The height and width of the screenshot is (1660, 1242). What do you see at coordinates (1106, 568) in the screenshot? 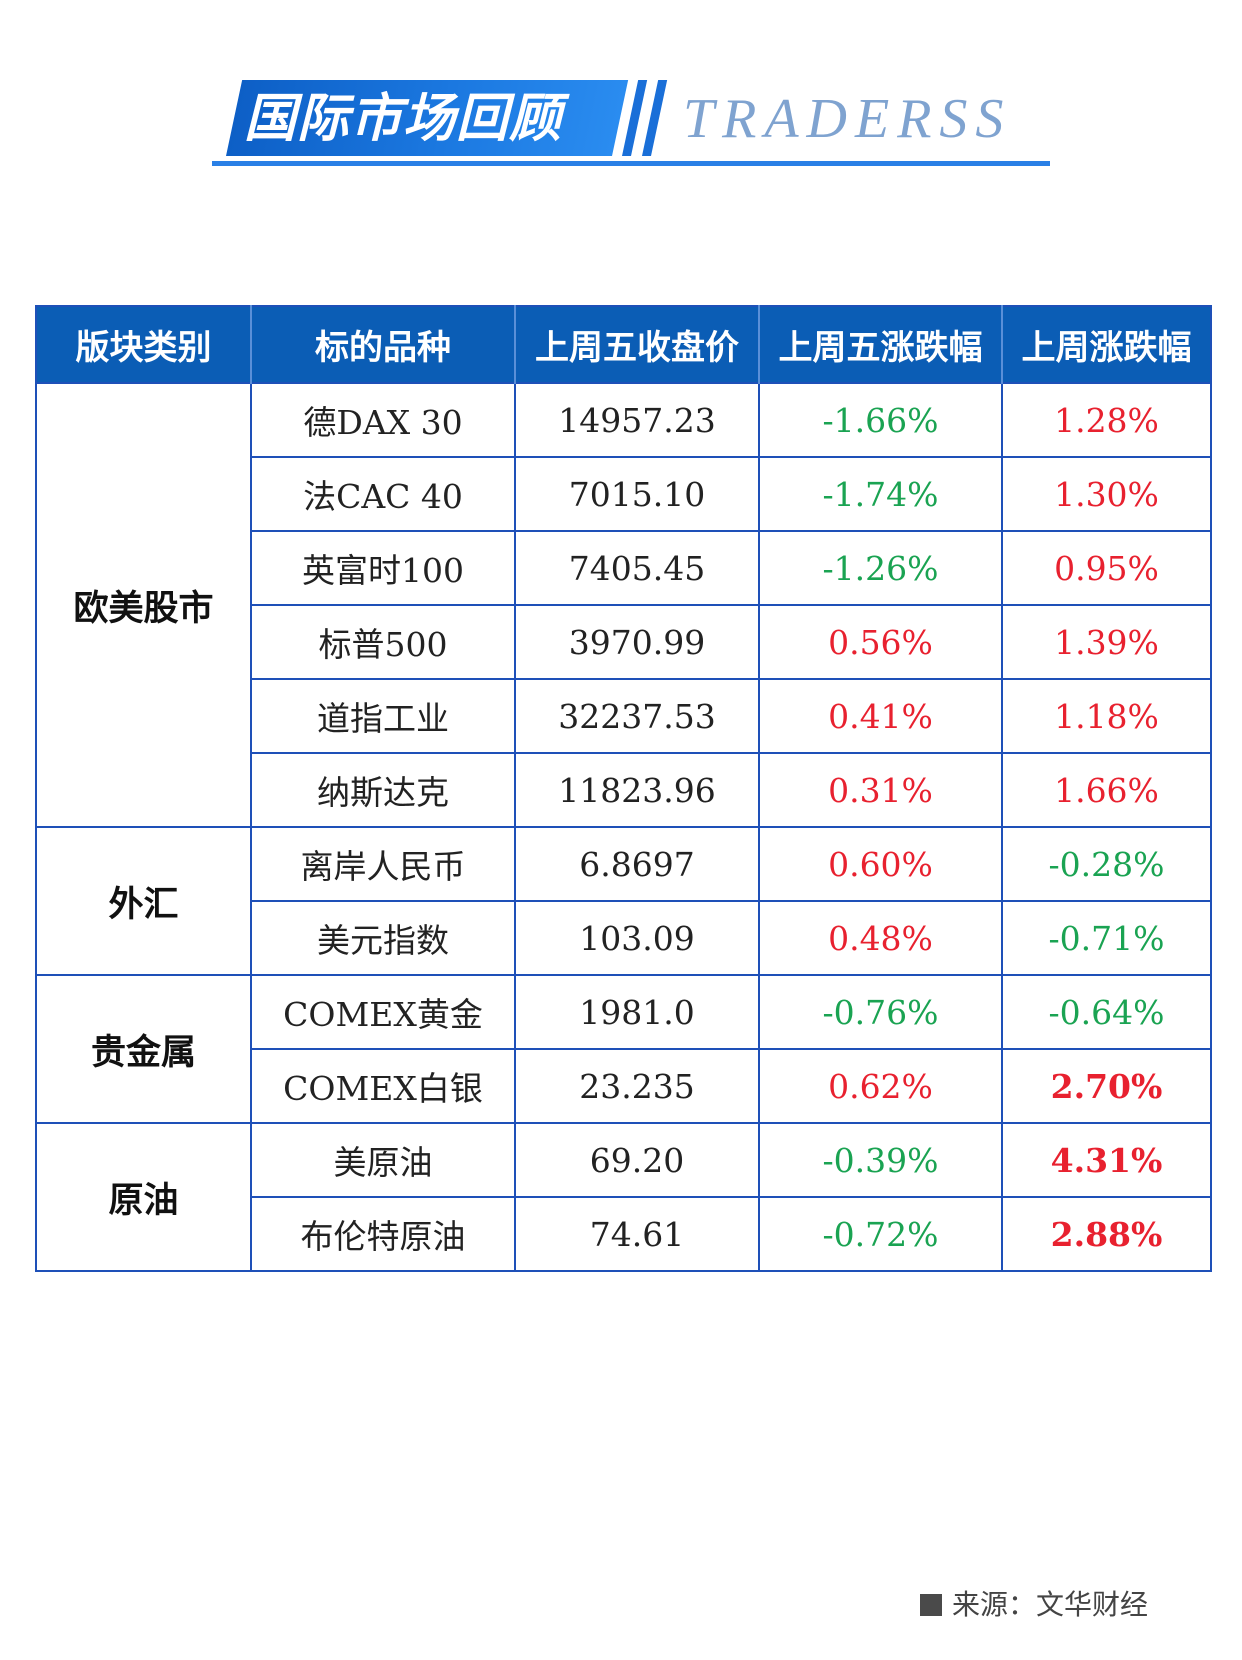
I see `weekly-change-cell: 0.95%` at bounding box center [1106, 568].